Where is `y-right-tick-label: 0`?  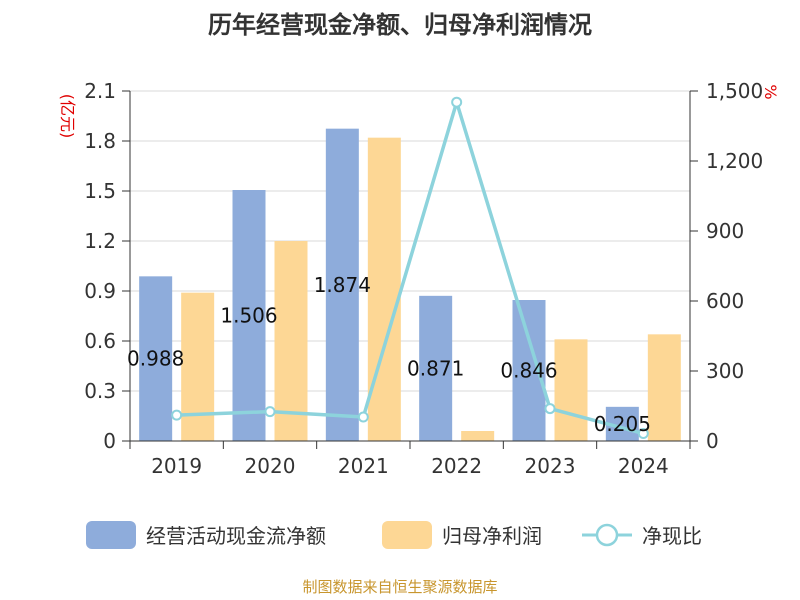
y-right-tick-label: 0 is located at coordinates (712, 441).